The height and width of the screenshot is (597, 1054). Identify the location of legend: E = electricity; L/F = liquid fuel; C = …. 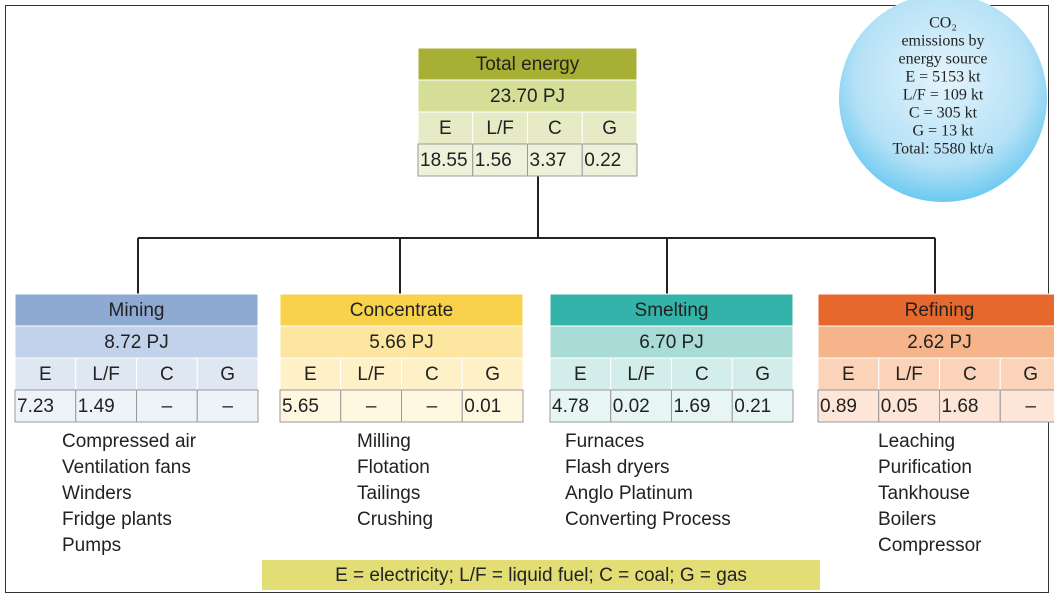
(541, 575).